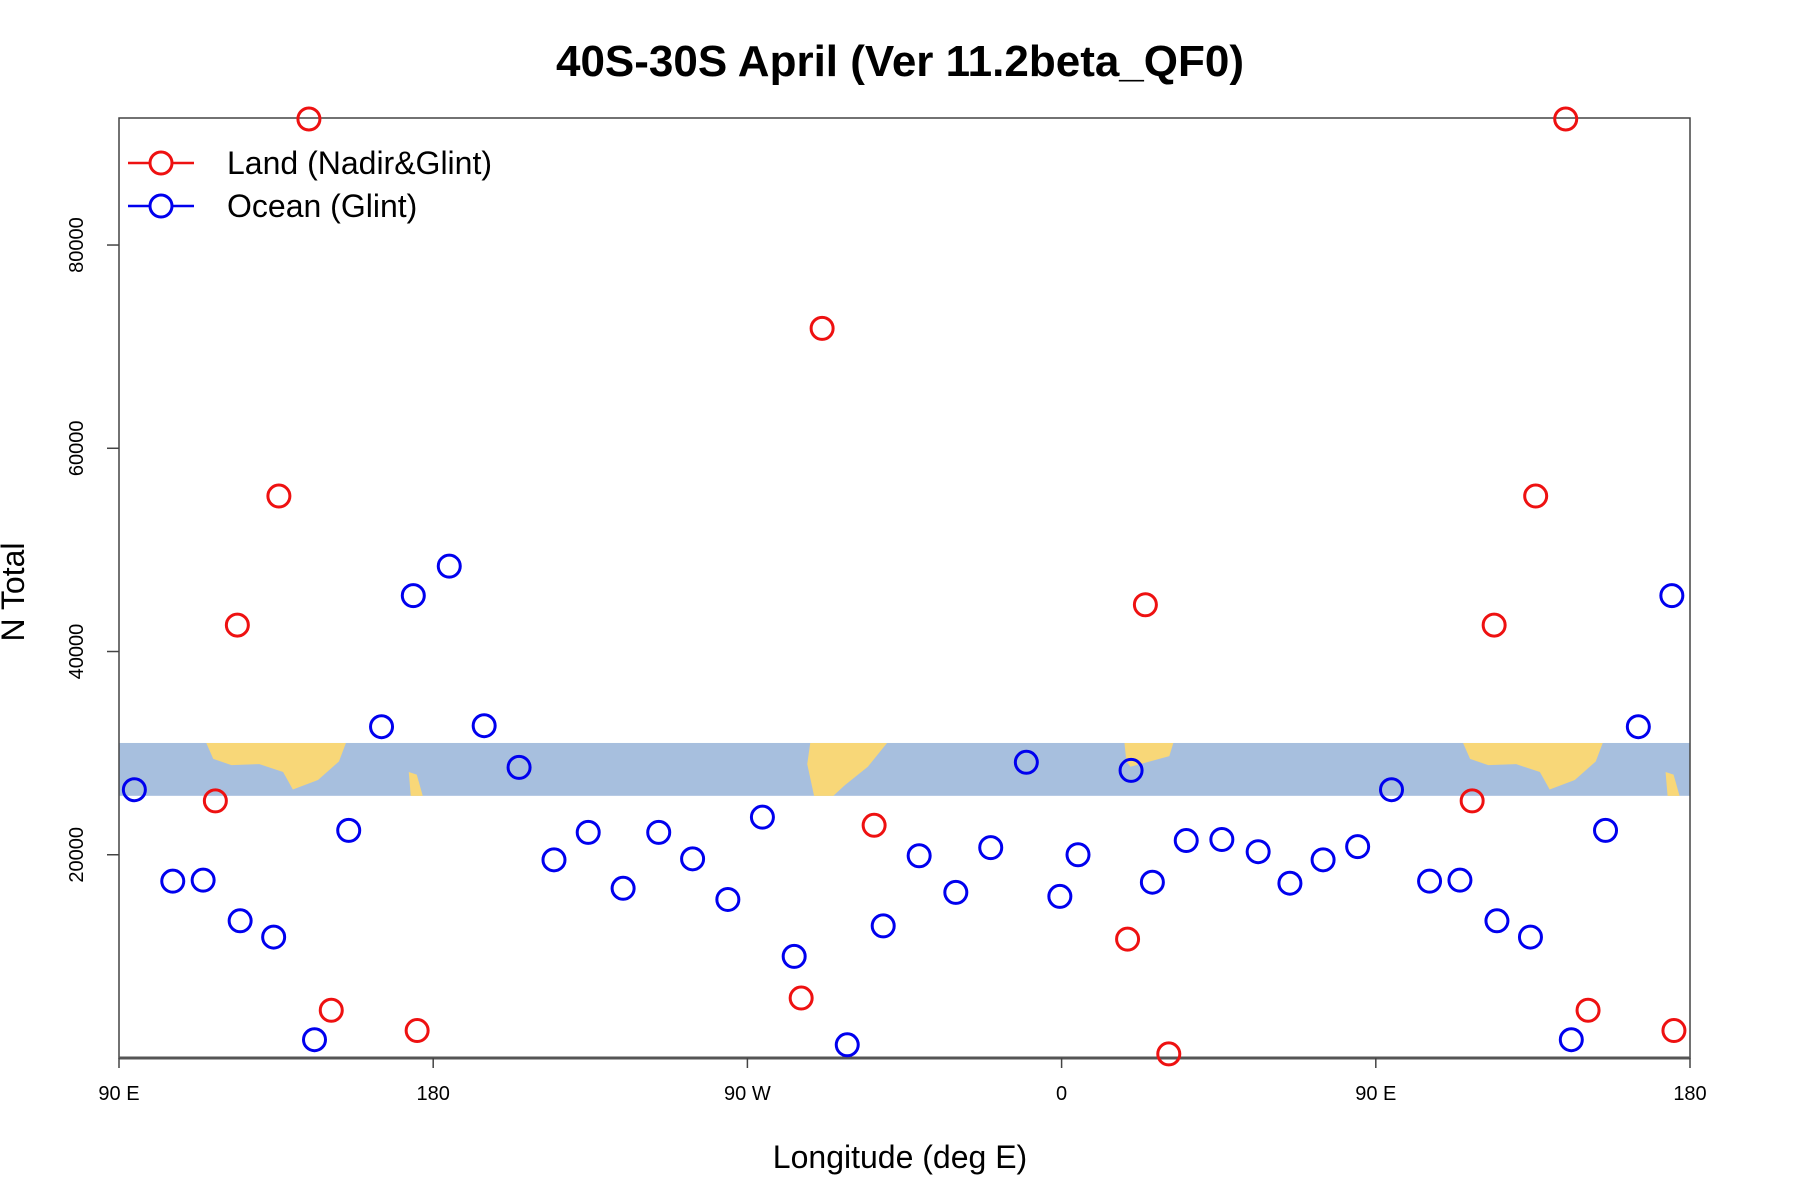 Image resolution: width=1800 pixels, height=1200 pixels. What do you see at coordinates (77, 245) in the screenshot?
I see `y-tick-label: 80000` at bounding box center [77, 245].